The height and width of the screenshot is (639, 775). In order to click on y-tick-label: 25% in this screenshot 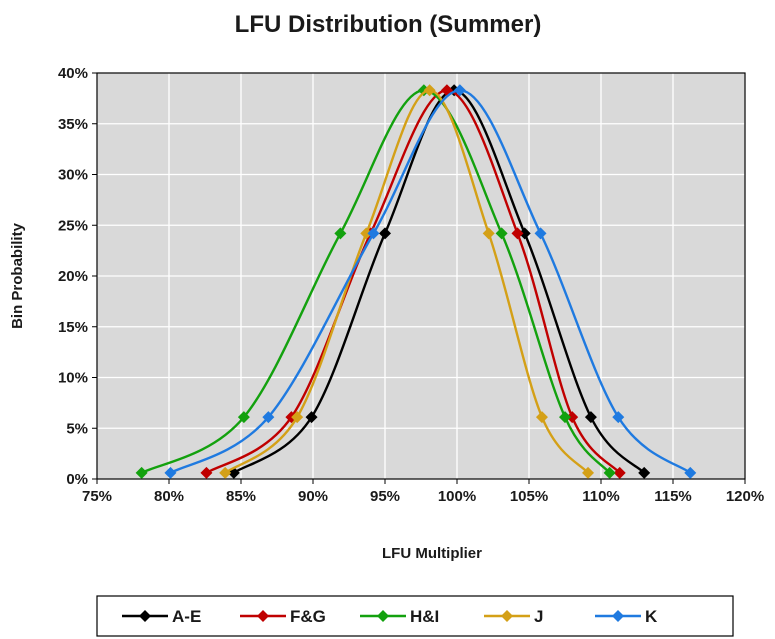, I will do `click(73, 225)`.